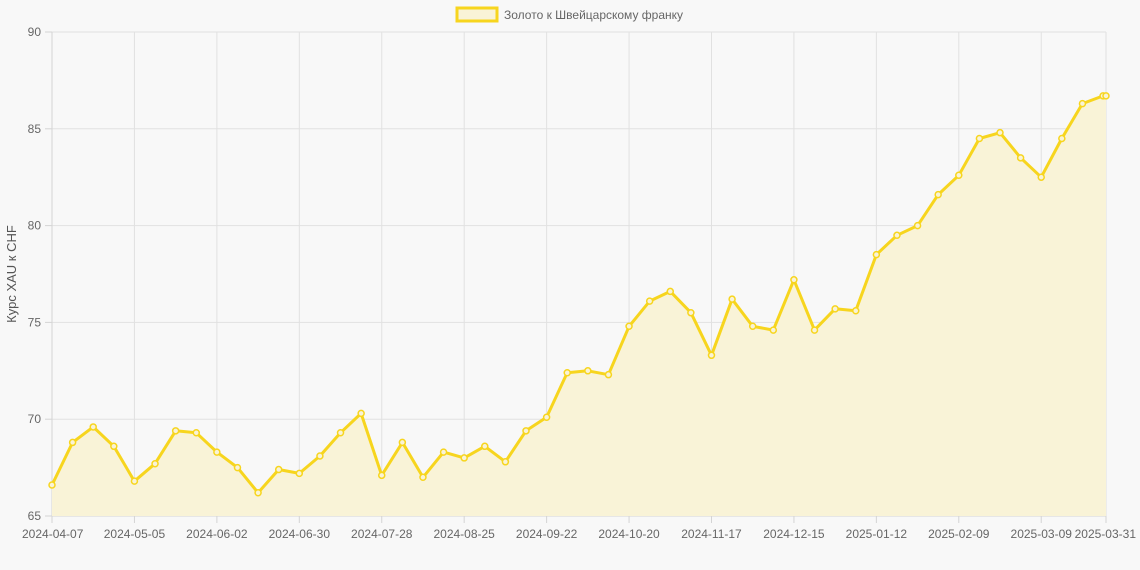  What do you see at coordinates (35, 322) in the screenshot?
I see `y-tick-label: 75` at bounding box center [35, 322].